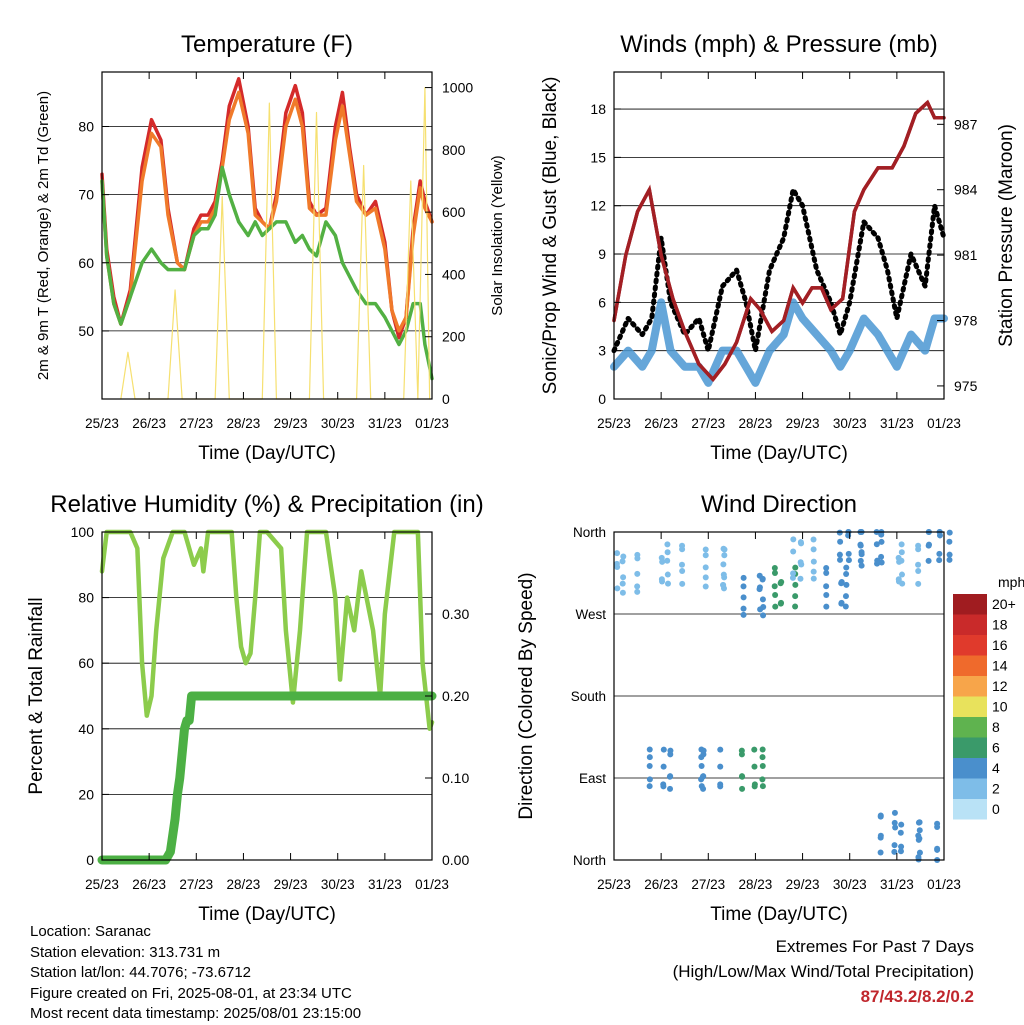 The width and height of the screenshot is (1024, 1025). What do you see at coordinates (267, 273) in the screenshot?
I see `series-line` at bounding box center [267, 273].